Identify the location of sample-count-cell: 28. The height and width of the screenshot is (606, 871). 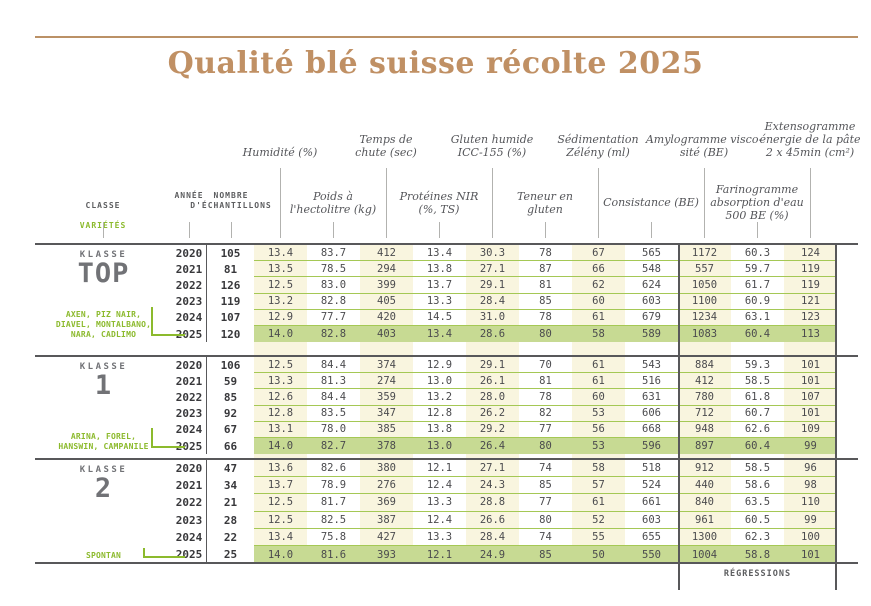
(230, 520).